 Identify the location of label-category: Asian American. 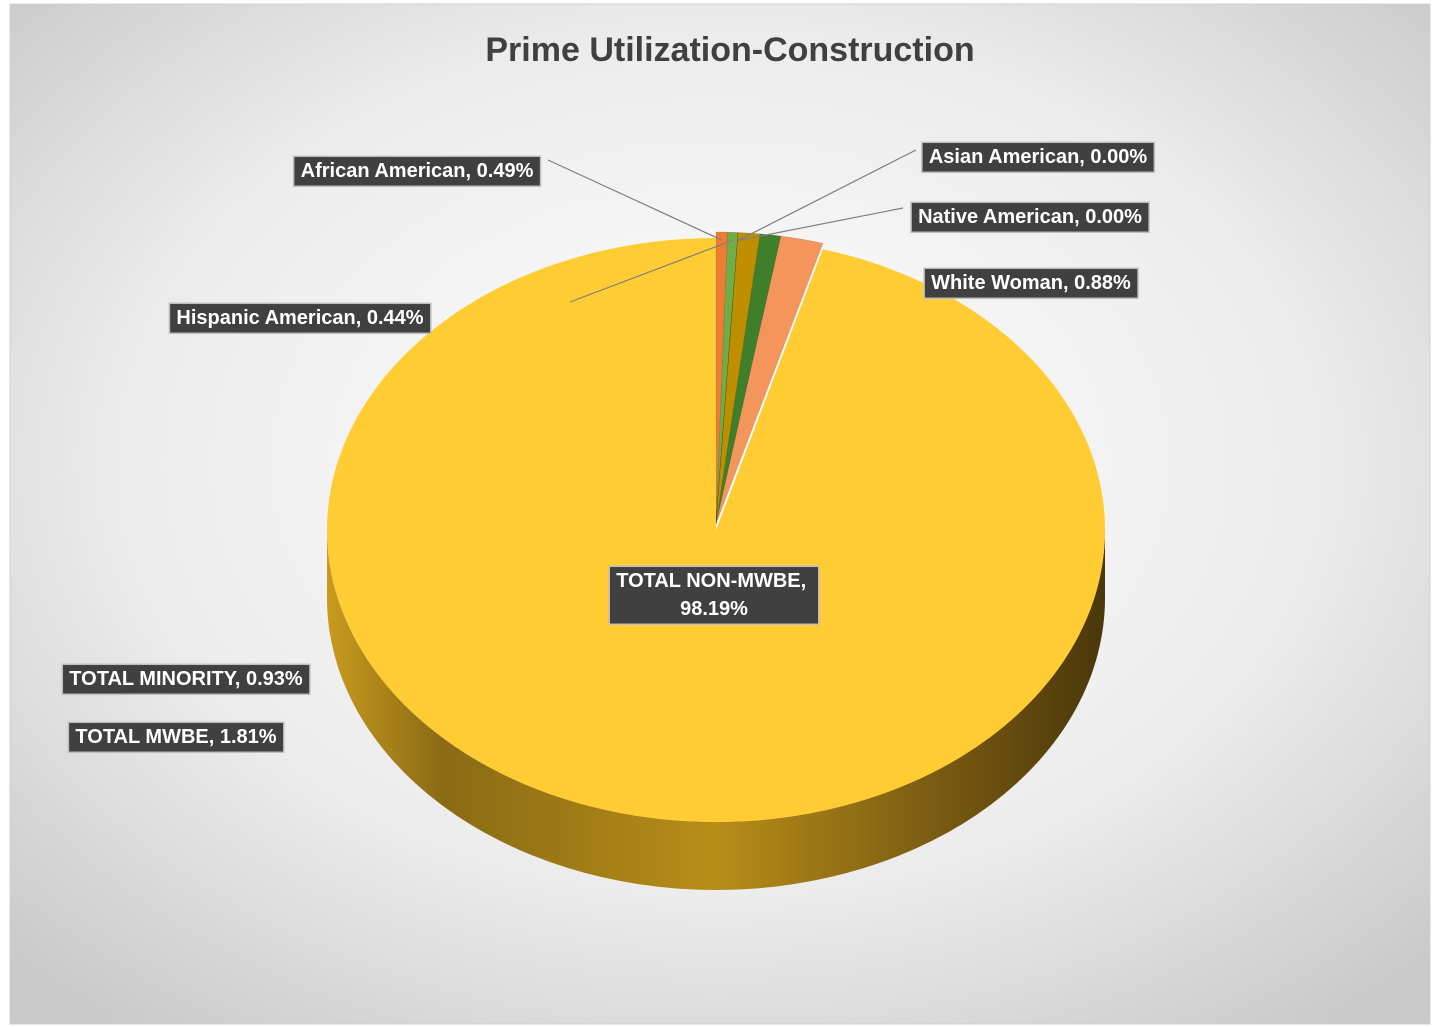
(1004, 157).